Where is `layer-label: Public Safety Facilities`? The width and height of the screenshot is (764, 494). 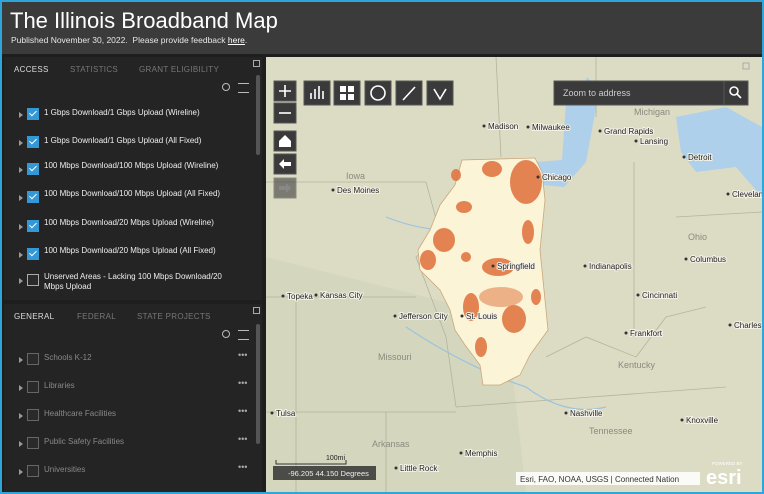
layer-label: Public Safety Facilities is located at coordinates (84, 441).